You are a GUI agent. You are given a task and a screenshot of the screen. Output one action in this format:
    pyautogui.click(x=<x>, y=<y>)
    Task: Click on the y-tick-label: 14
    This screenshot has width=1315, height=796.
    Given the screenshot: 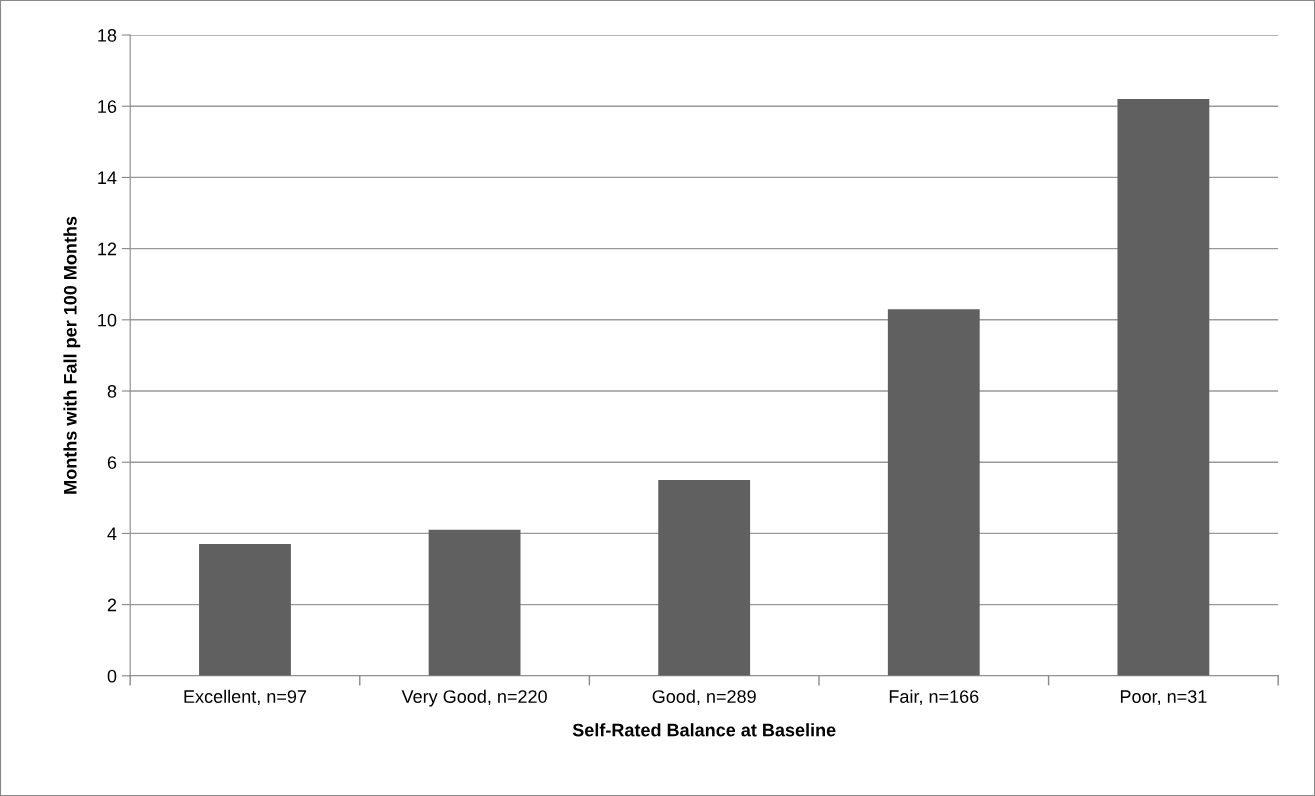 What is the action you would take?
    pyautogui.click(x=107, y=177)
    